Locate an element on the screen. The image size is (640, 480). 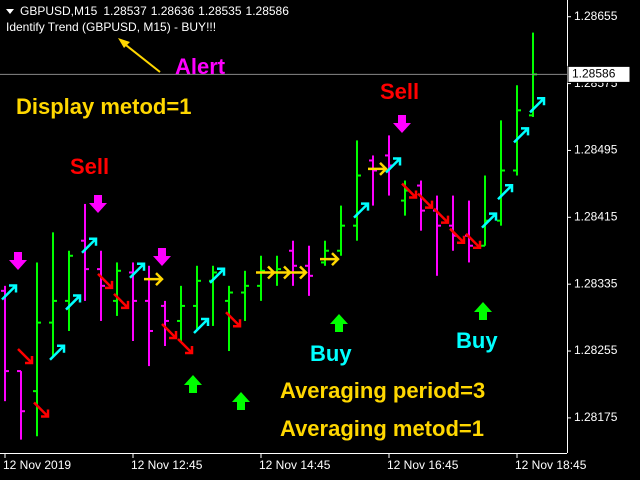
period-label: Averaging period=3 is located at coordinates (382, 390).